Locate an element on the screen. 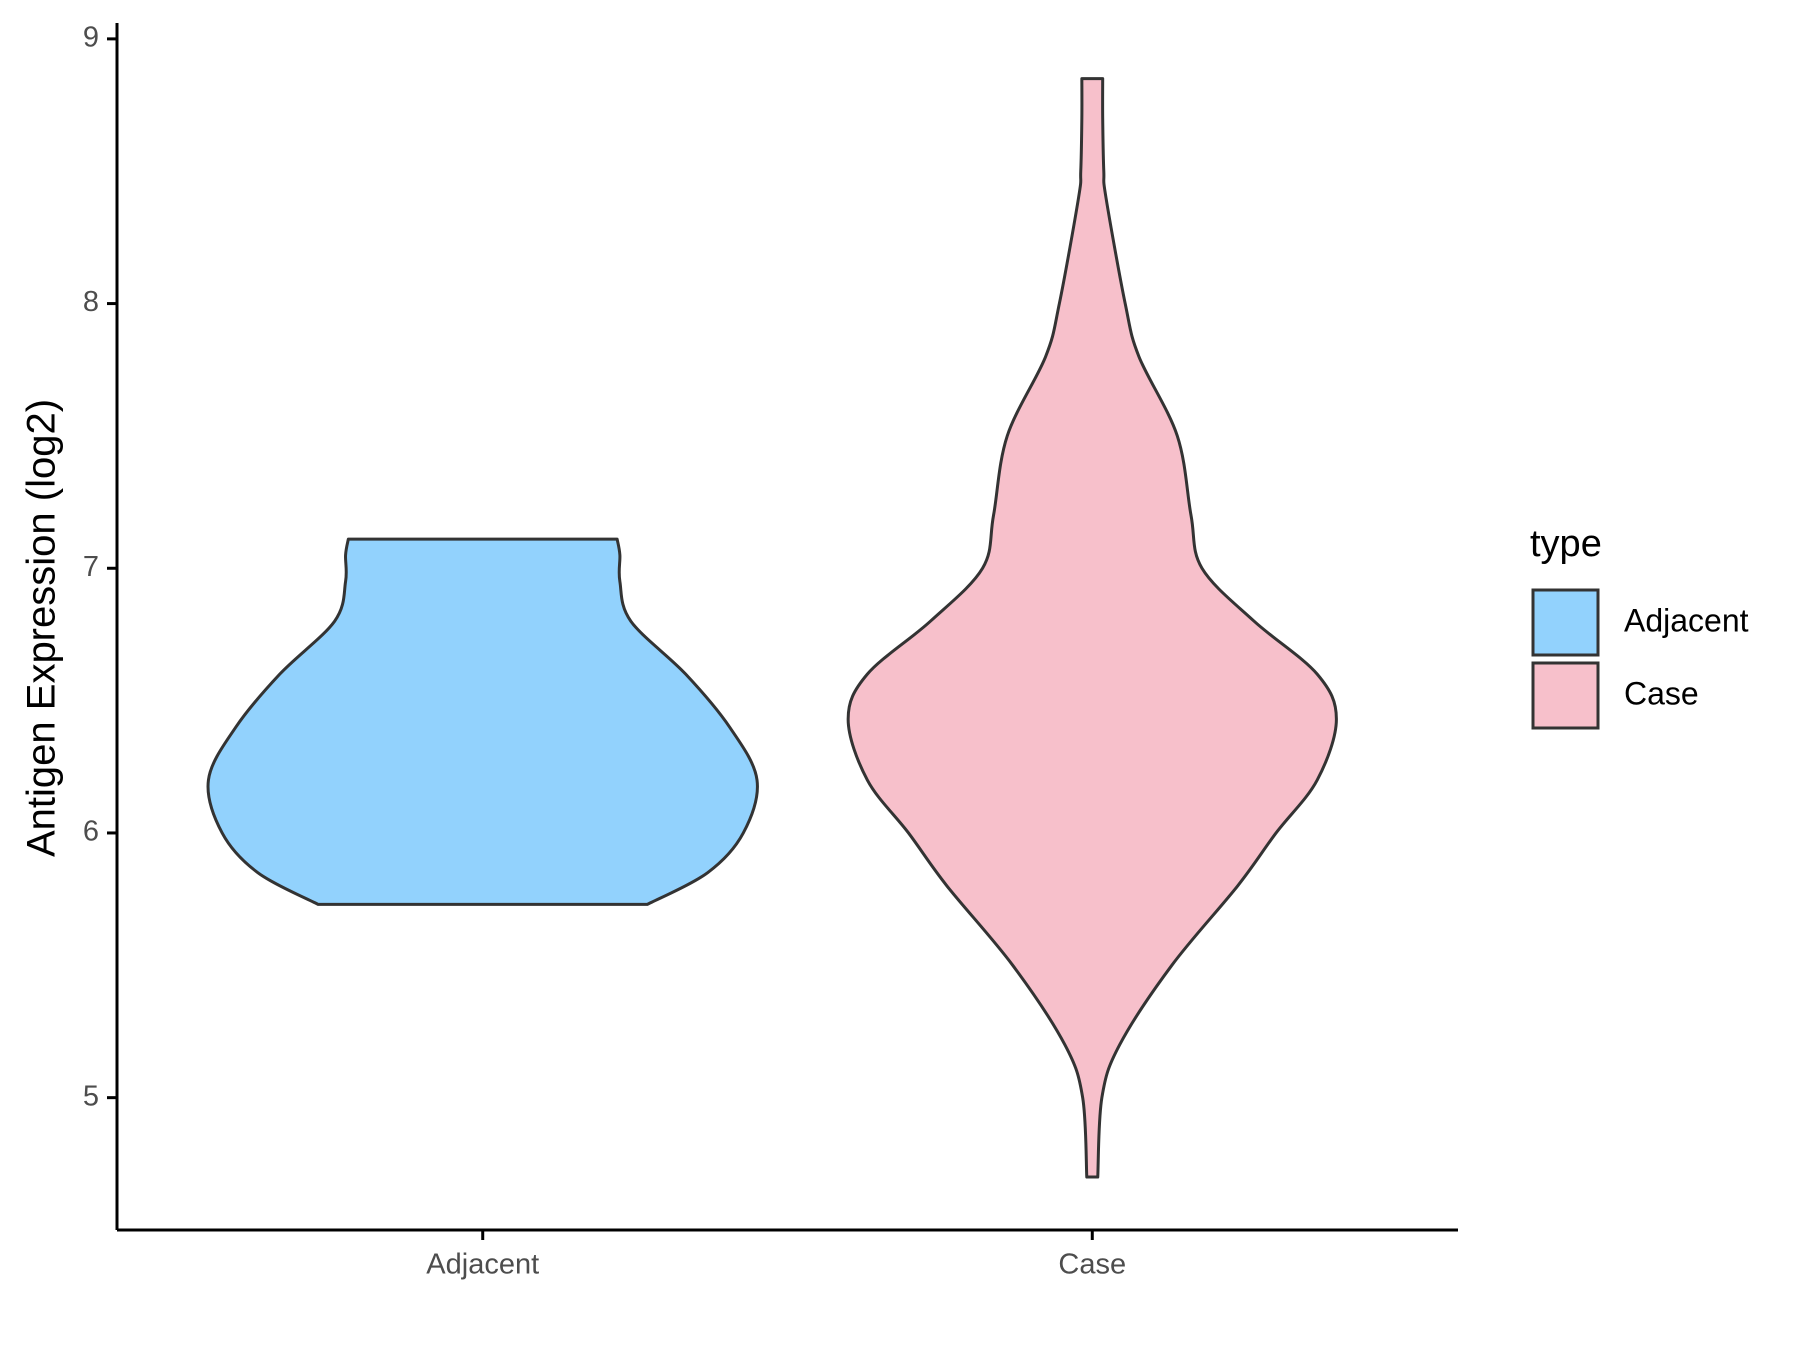 The width and height of the screenshot is (1800, 1350). y-tick-label: 5 is located at coordinates (91, 1096).